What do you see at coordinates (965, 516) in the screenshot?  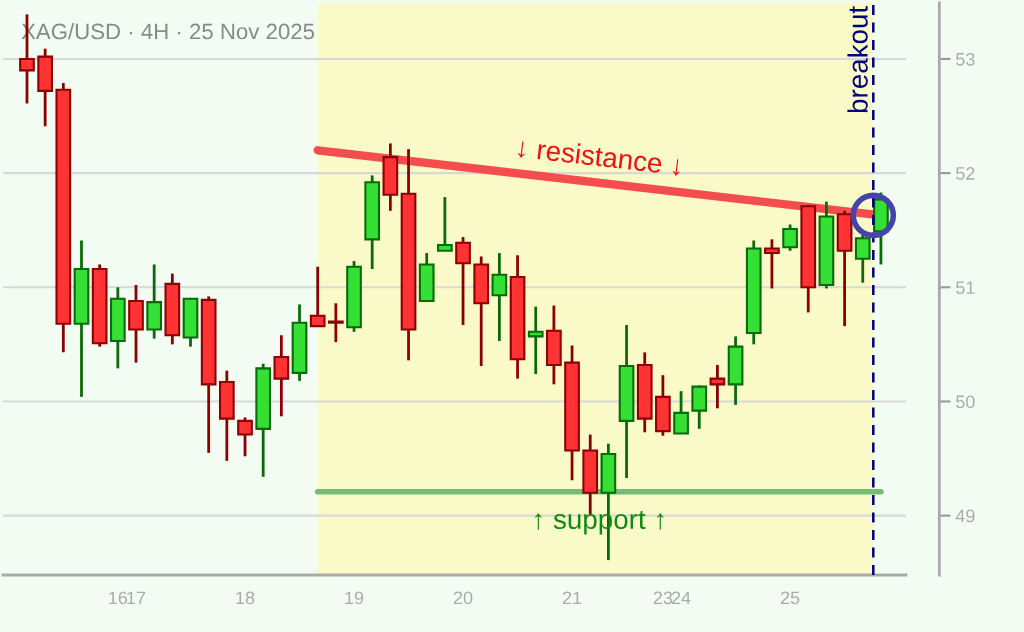 I see `y-tick-label: 49` at bounding box center [965, 516].